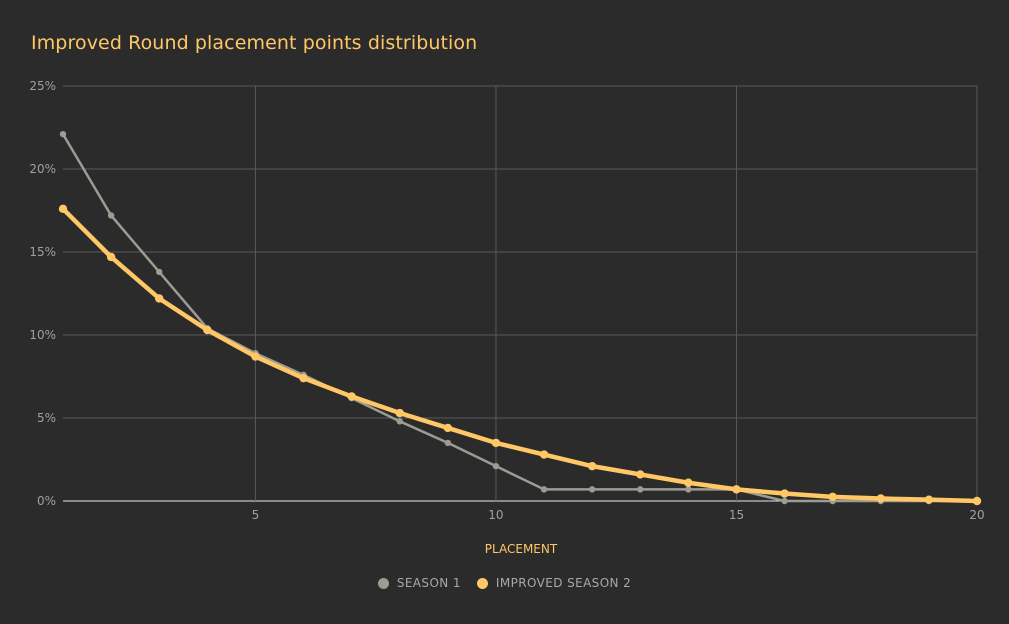 The width and height of the screenshot is (1009, 624). Describe the element at coordinates (42, 169) in the screenshot. I see `y-tick-label: 20%` at that location.